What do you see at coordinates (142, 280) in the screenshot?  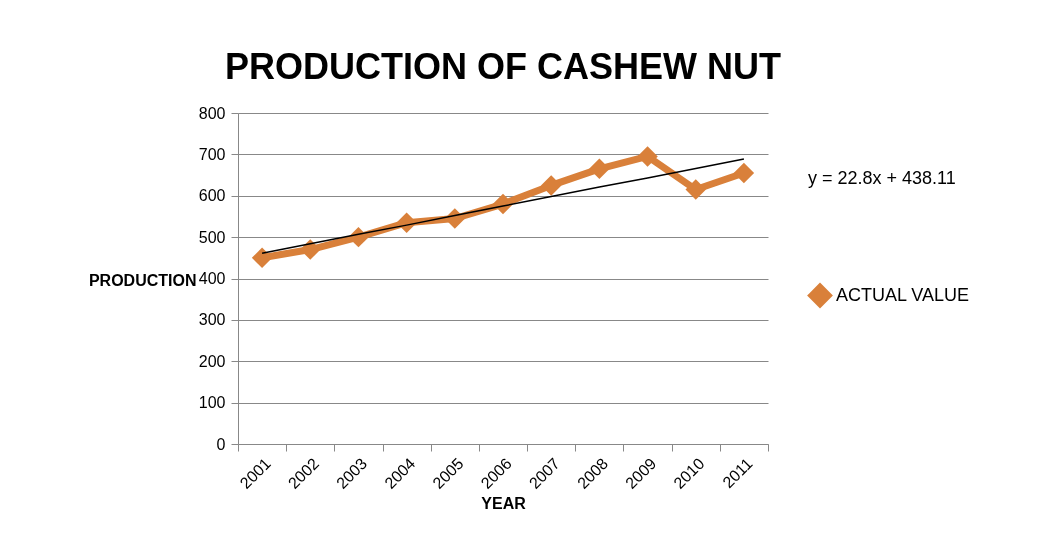 I see `y-axis-title: PRODUCTION` at bounding box center [142, 280].